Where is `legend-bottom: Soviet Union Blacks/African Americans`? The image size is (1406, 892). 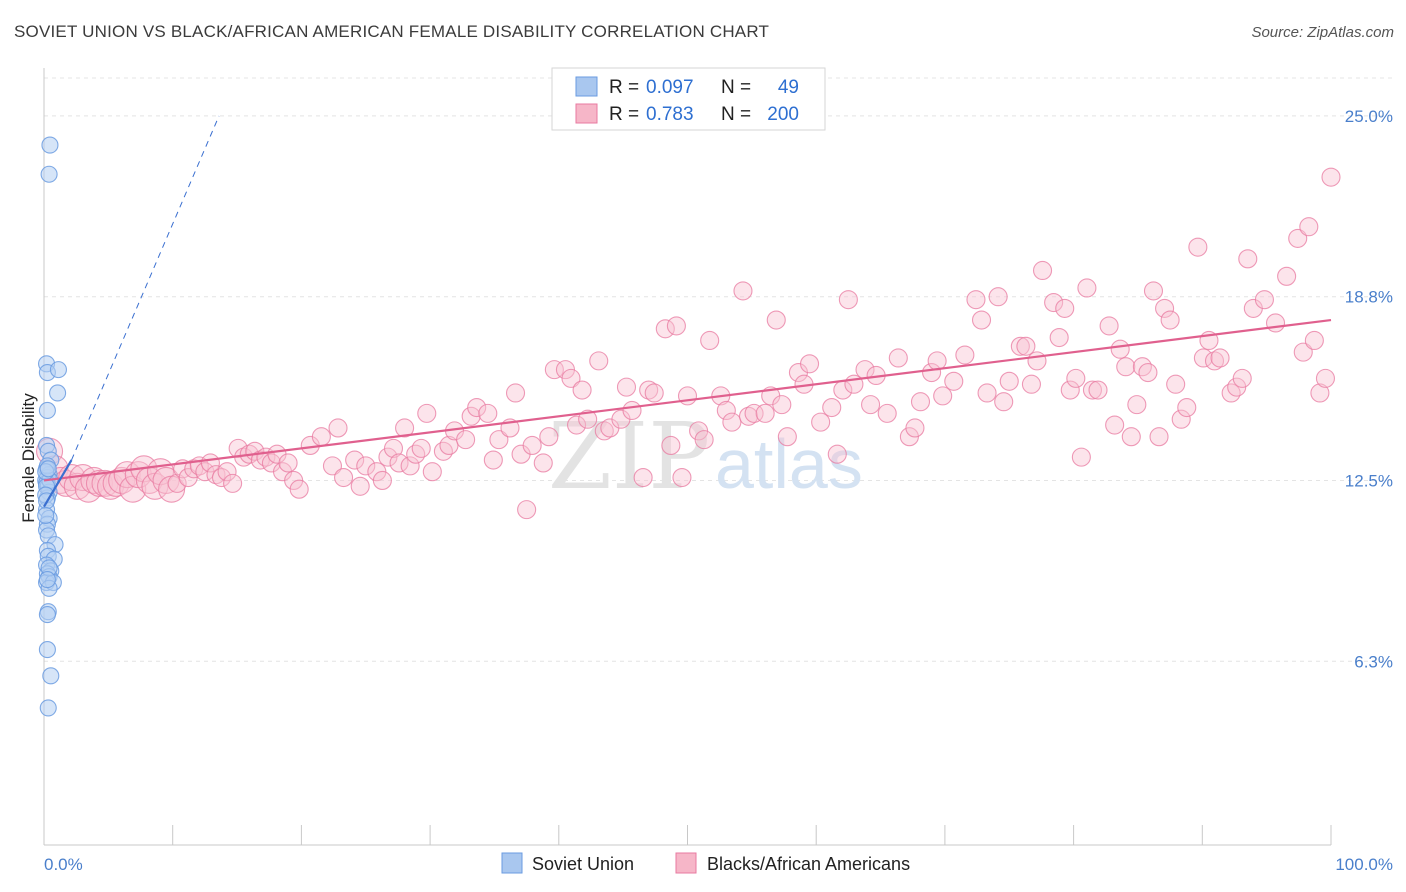 legend-bottom: Soviet Union Blacks/African Americans is located at coordinates (705, 863).